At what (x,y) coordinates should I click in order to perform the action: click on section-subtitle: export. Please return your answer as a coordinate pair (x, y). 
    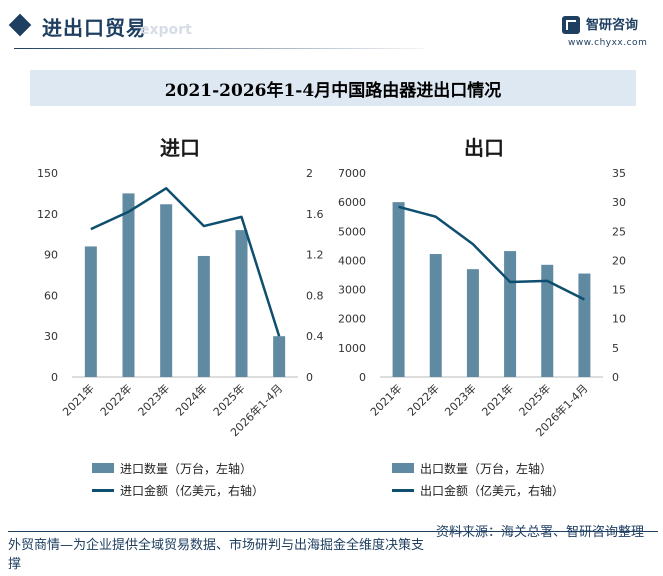
    Looking at the image, I should click on (166, 30).